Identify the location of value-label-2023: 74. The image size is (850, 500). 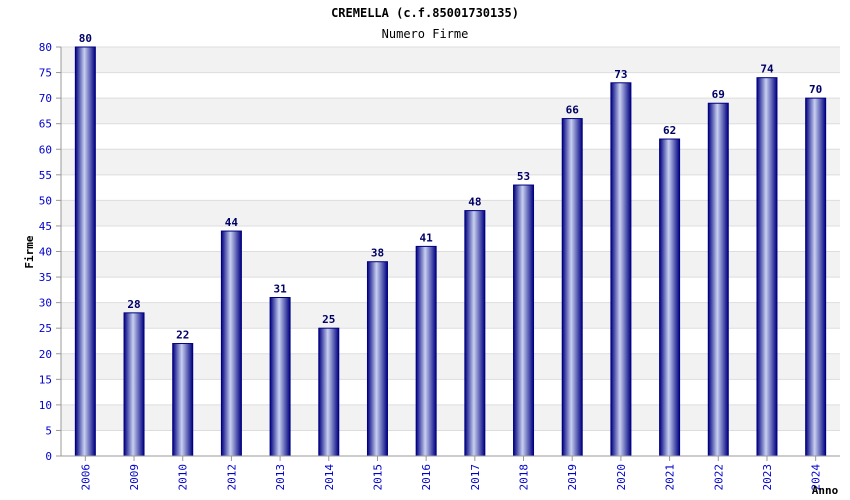
(767, 69).